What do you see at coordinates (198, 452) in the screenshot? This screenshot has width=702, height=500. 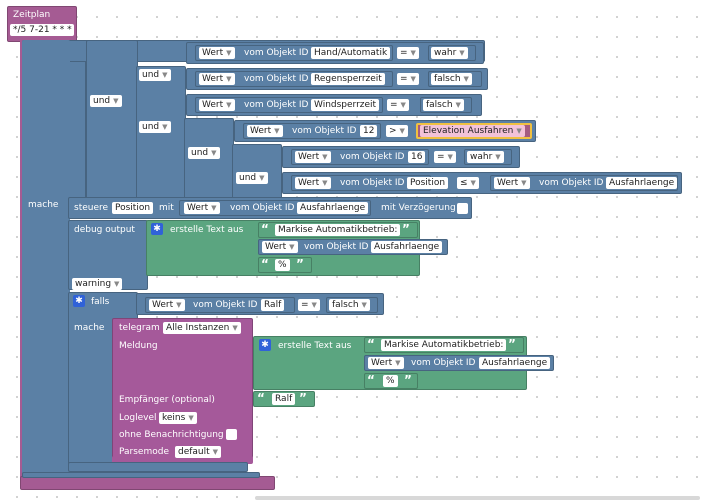 I see `parsemode-dropdown: default ▼` at bounding box center [198, 452].